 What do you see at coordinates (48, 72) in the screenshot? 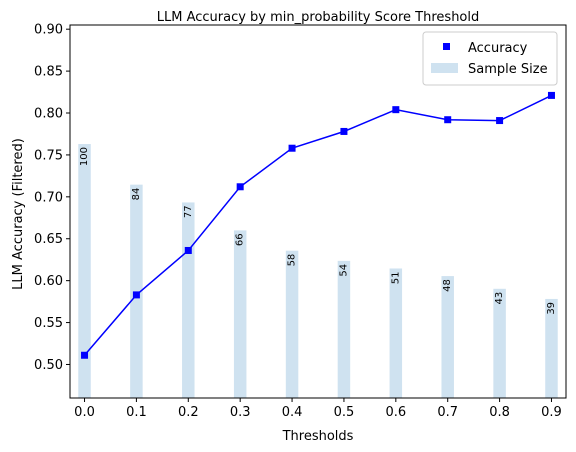
I see `y-tick-label: 0.85` at bounding box center [48, 72].